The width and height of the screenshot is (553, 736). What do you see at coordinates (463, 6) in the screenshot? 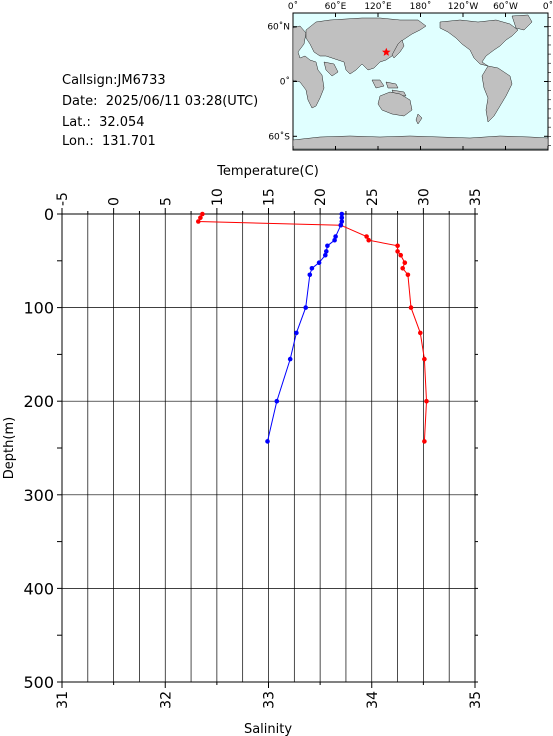
I see `map-lon-tick-label: 120˚W` at bounding box center [463, 6].